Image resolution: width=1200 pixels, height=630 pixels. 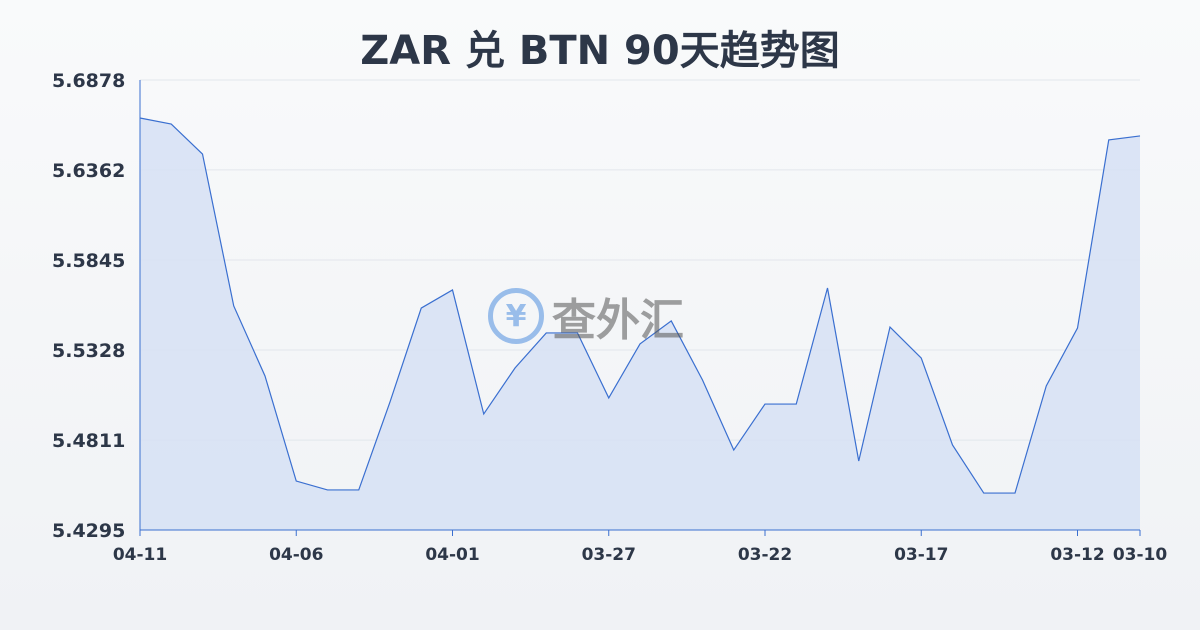 I want to click on y-tick-label: 5.4295, so click(x=88, y=531).